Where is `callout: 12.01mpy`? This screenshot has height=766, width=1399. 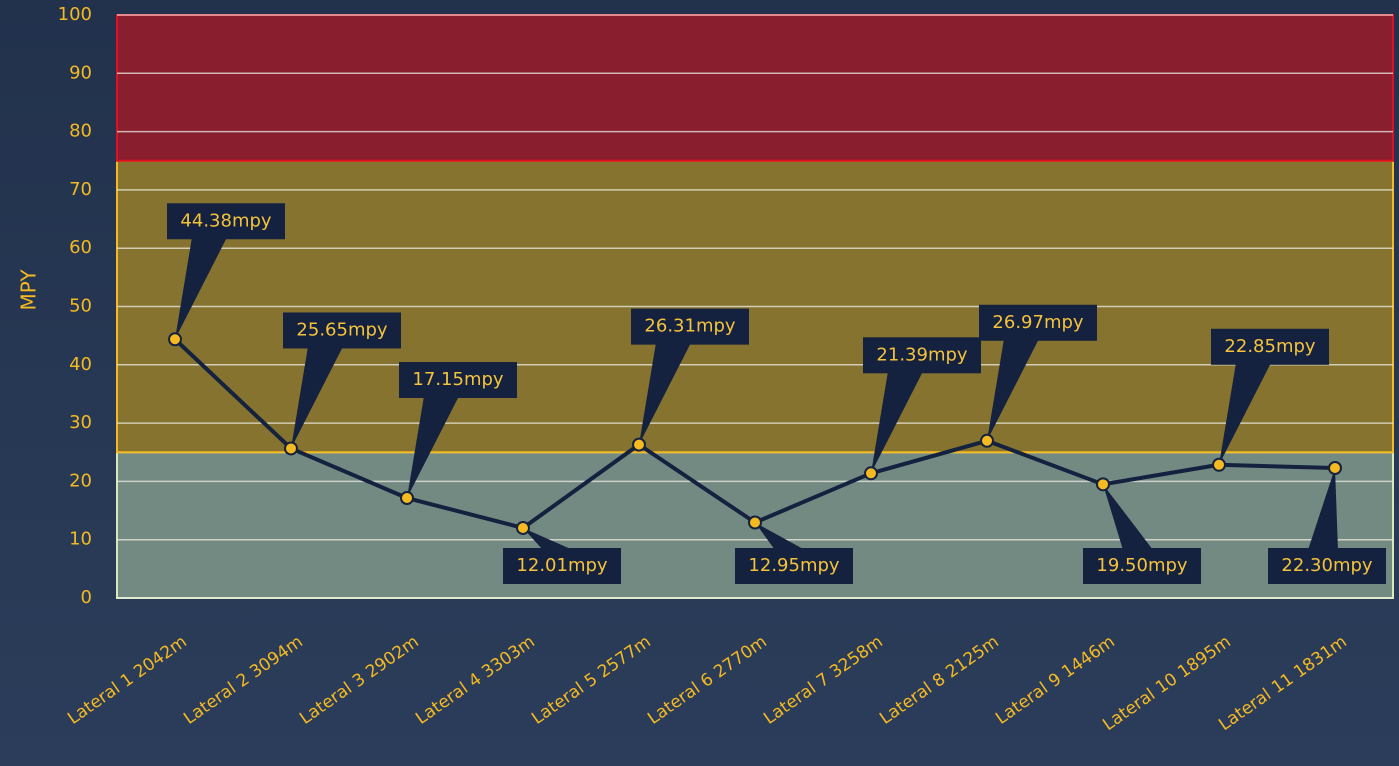 callout: 12.01mpy is located at coordinates (562, 555).